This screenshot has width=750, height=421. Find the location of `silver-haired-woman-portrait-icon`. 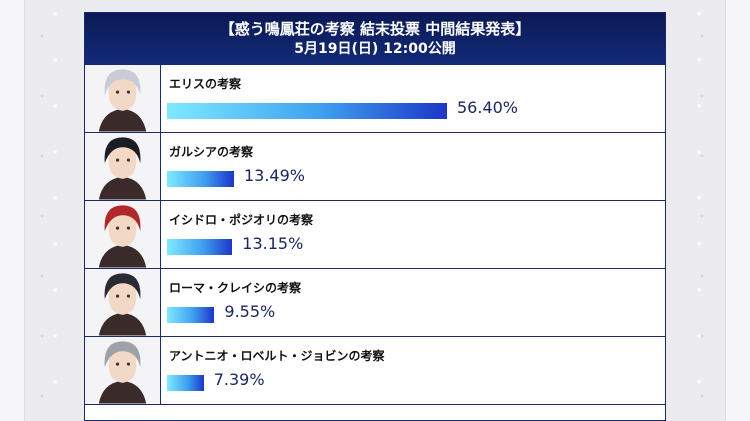

silver-haired-woman-portrait-icon is located at coordinates (123, 98).